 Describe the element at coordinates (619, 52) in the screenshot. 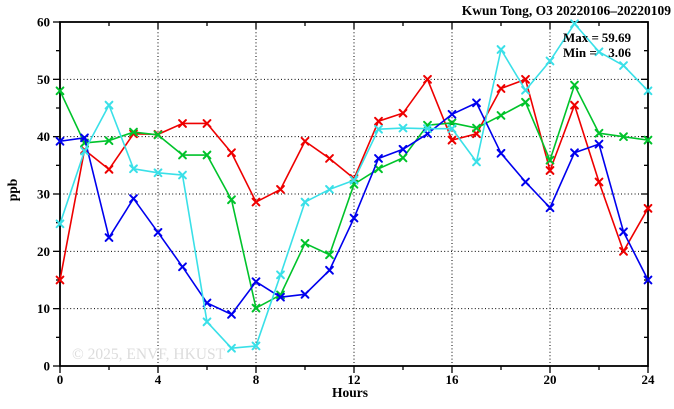

I see `annotation-min-value: 3.06` at that location.